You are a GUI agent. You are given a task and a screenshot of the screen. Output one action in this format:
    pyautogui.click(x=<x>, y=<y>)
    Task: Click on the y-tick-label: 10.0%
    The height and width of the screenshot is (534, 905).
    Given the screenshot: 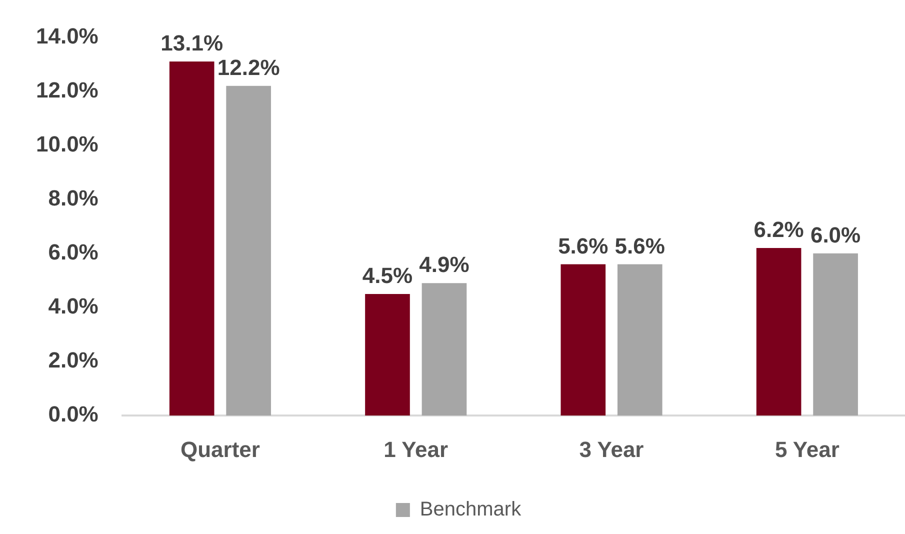 What is the action you would take?
    pyautogui.click(x=67, y=143)
    